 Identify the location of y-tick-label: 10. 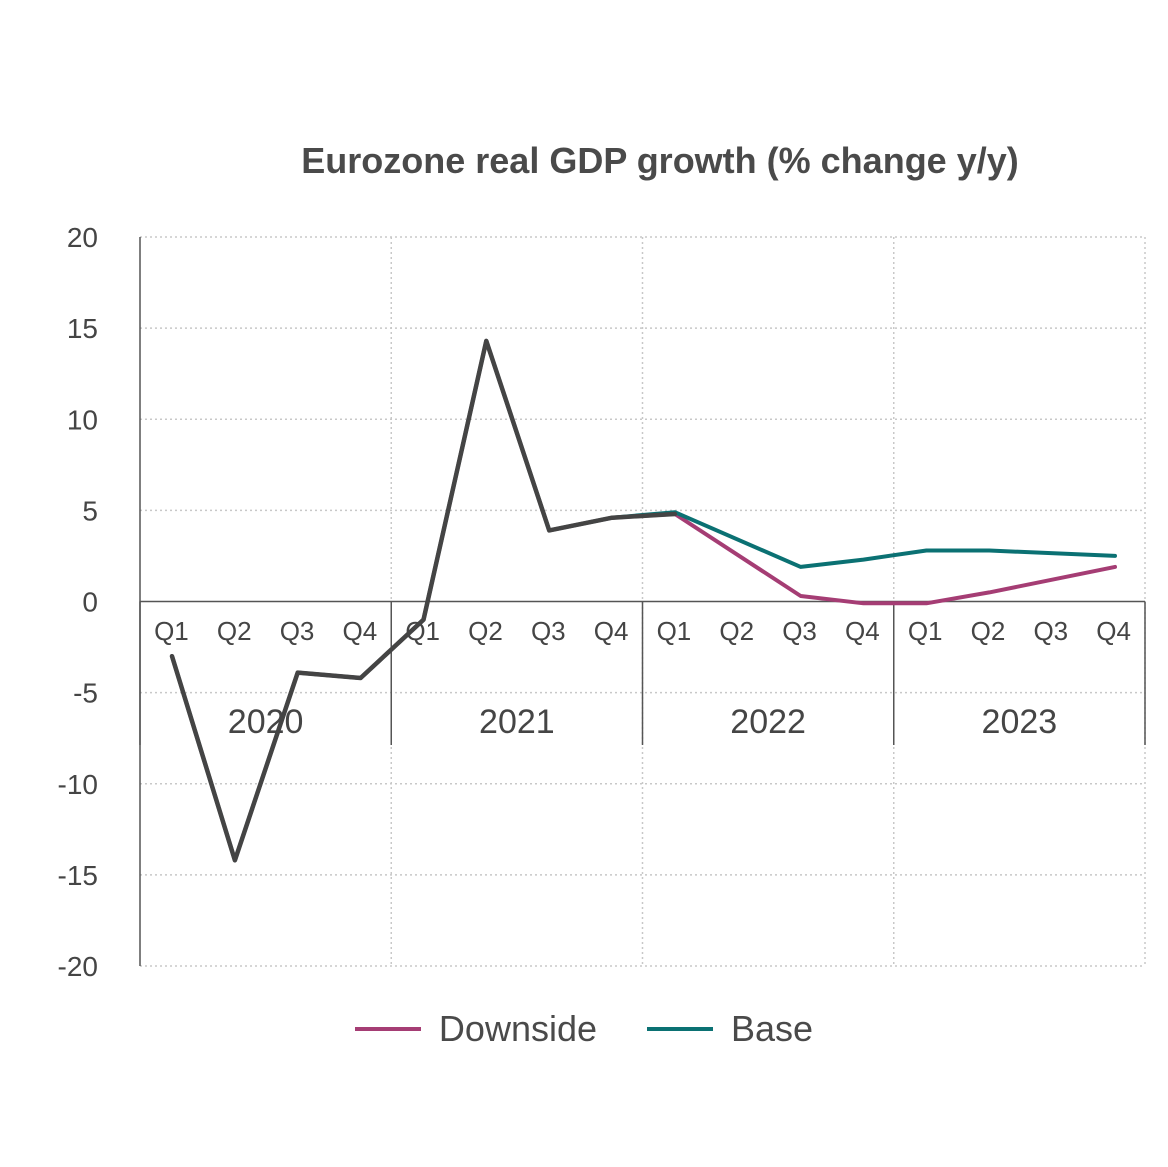
(82, 419).